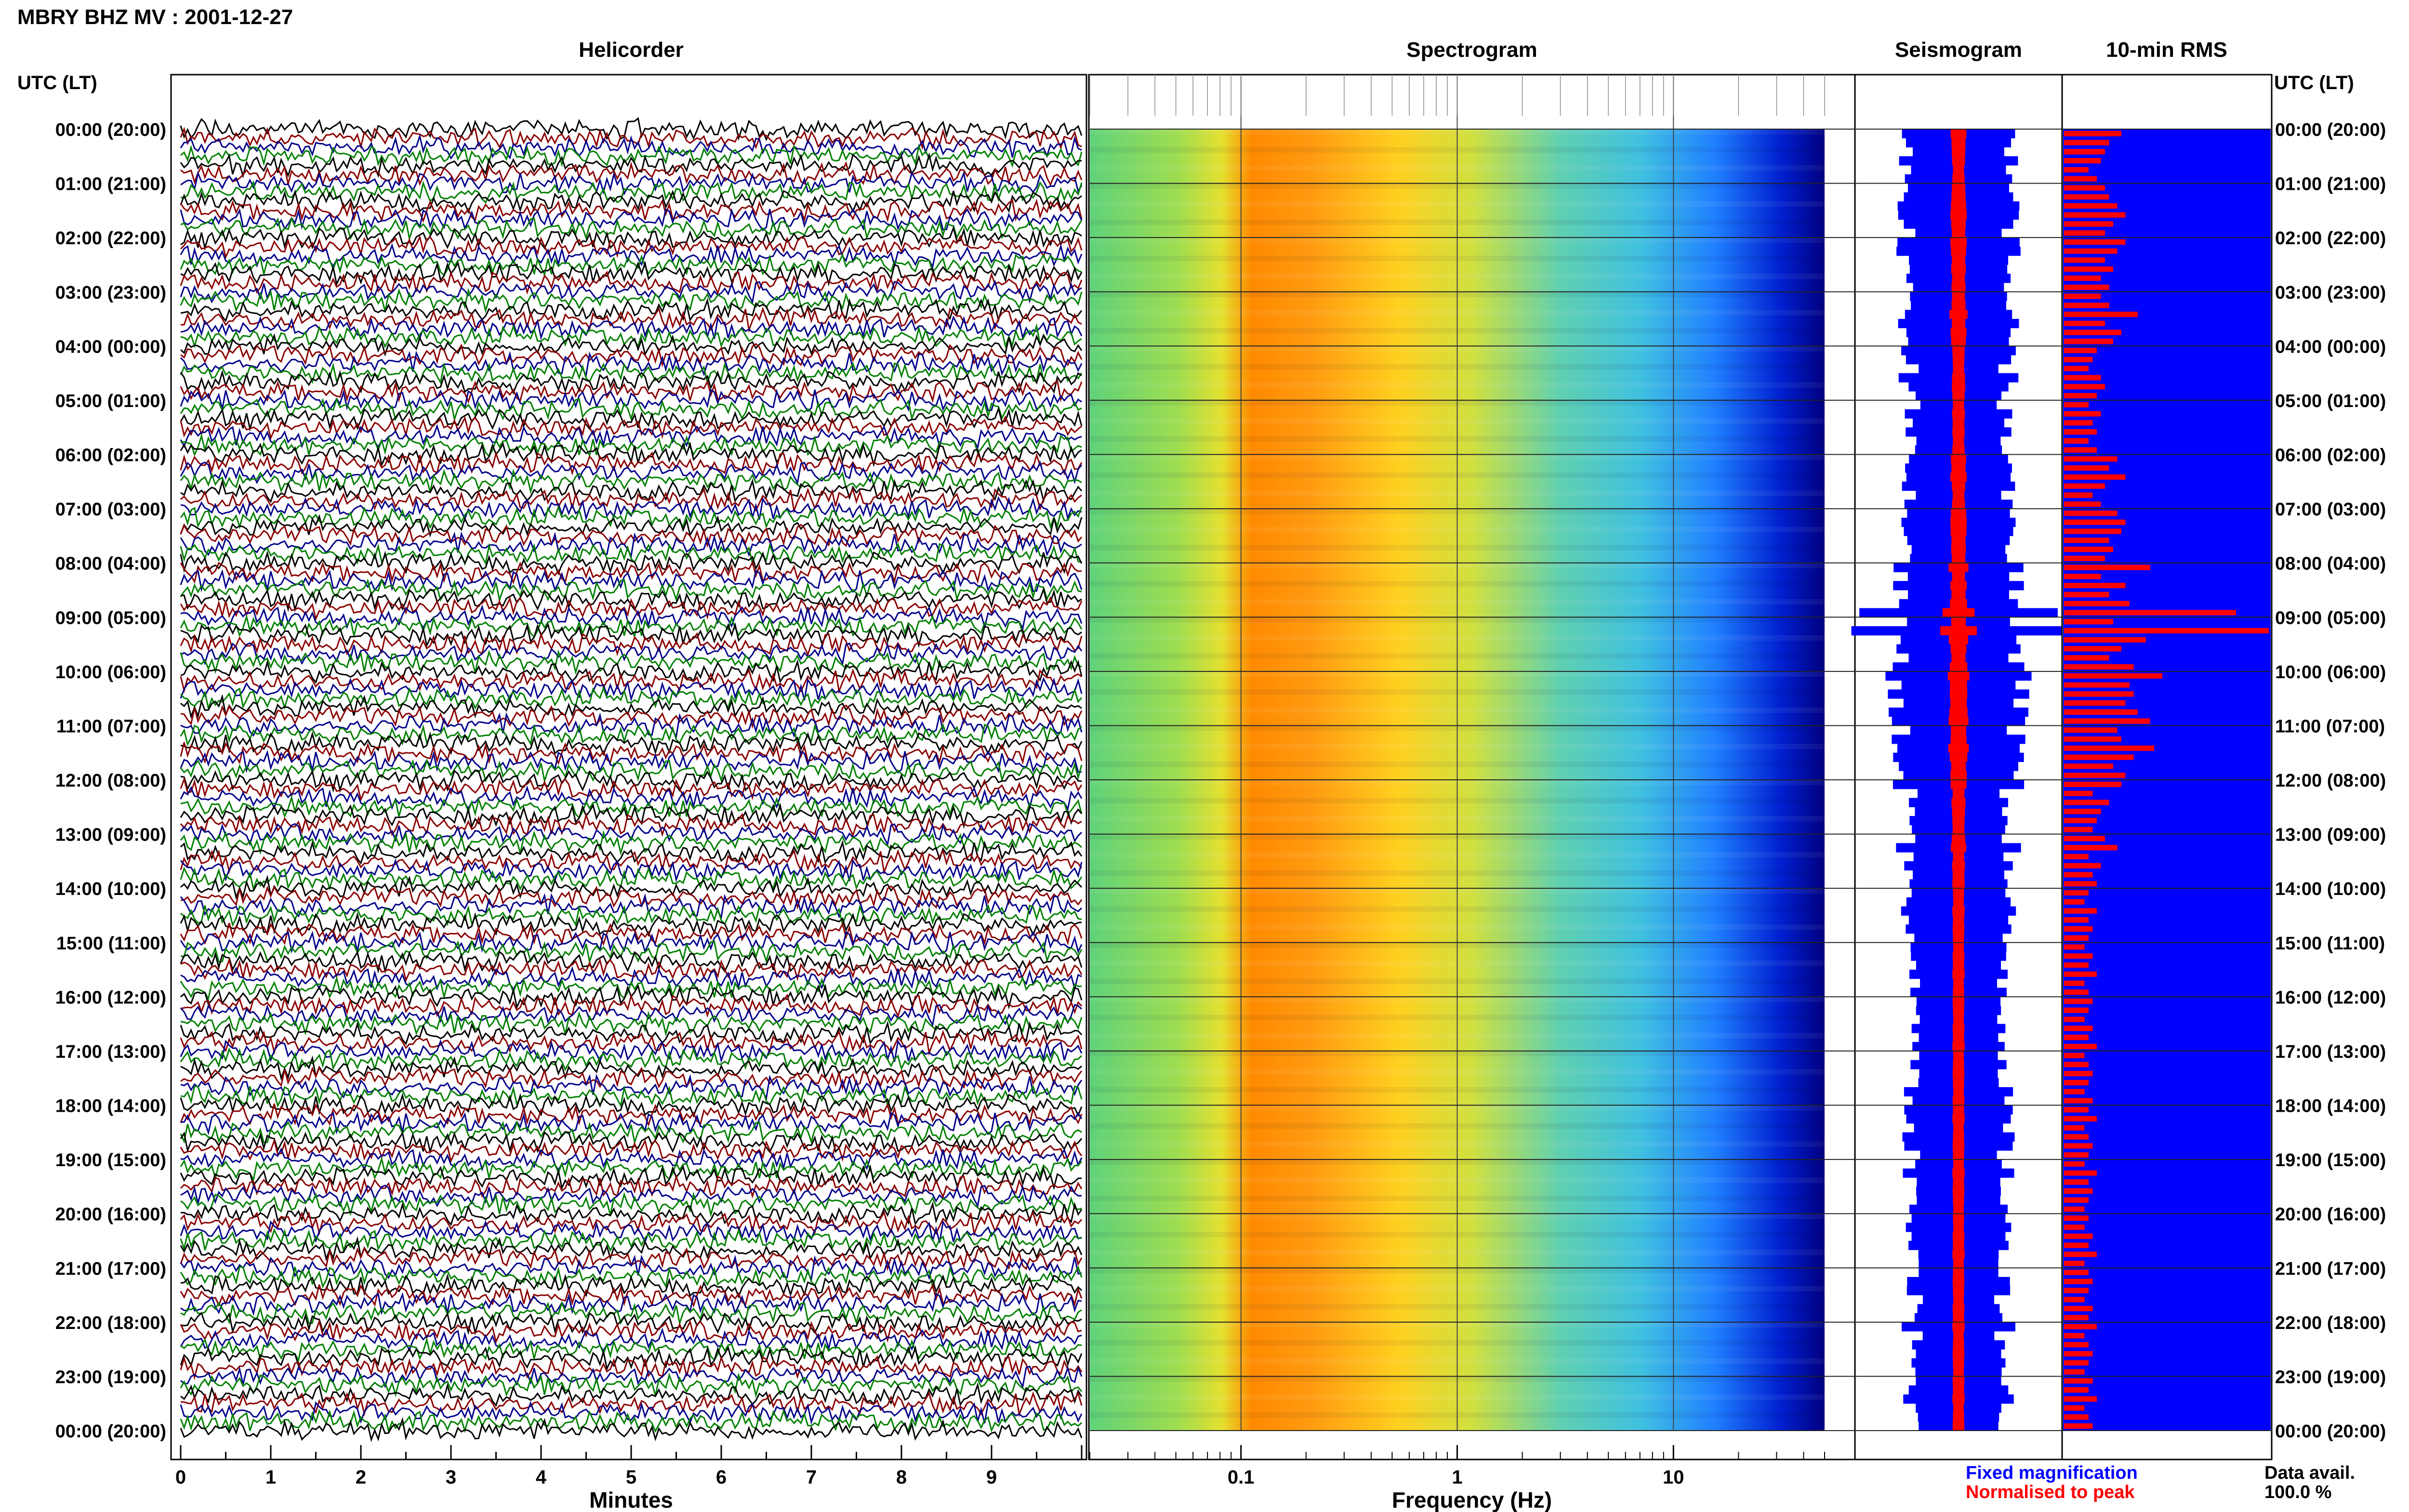  Describe the element at coordinates (361, 1477) in the screenshot. I see `minute-tick-label: 2` at that location.